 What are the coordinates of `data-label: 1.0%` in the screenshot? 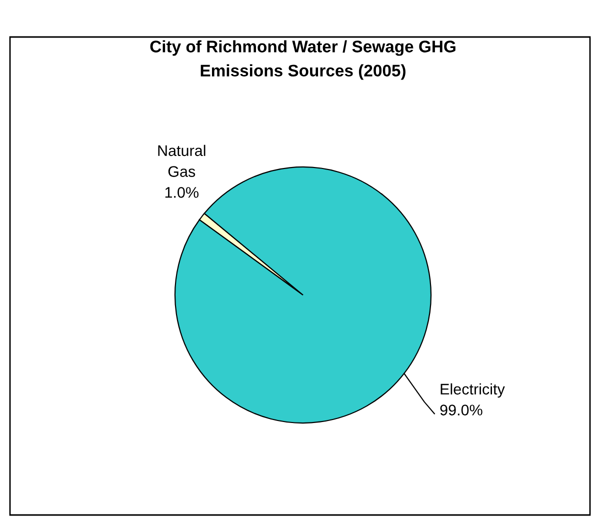 It's located at (181, 192).